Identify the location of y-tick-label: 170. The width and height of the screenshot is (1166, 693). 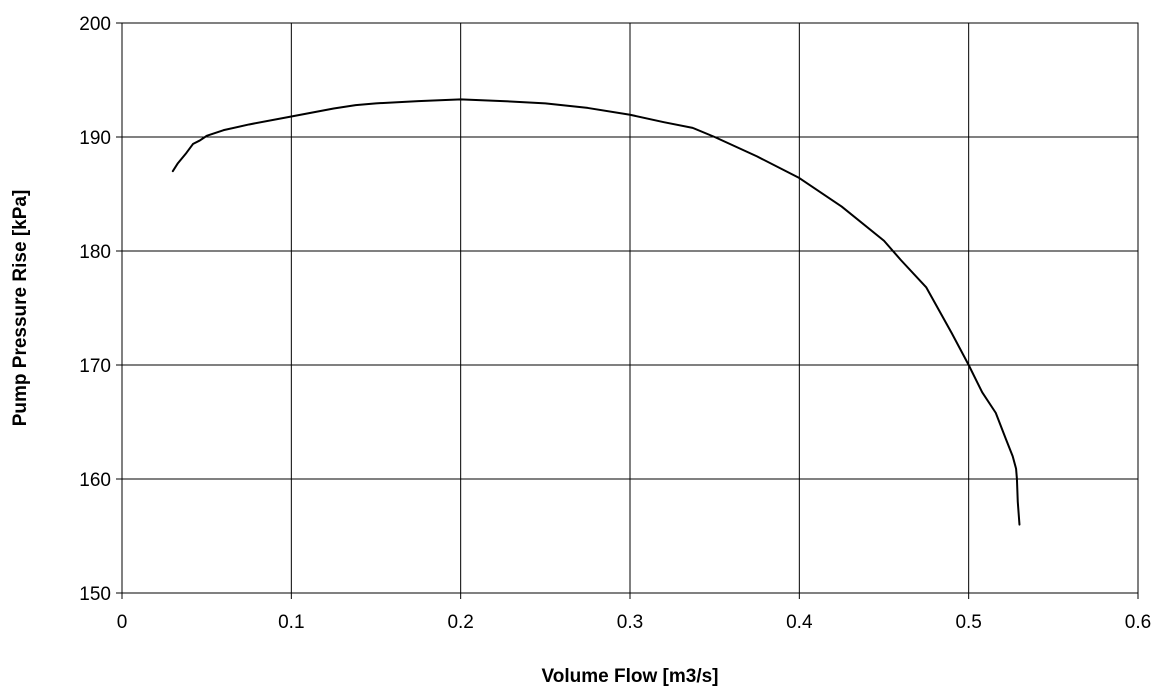
(95, 366).